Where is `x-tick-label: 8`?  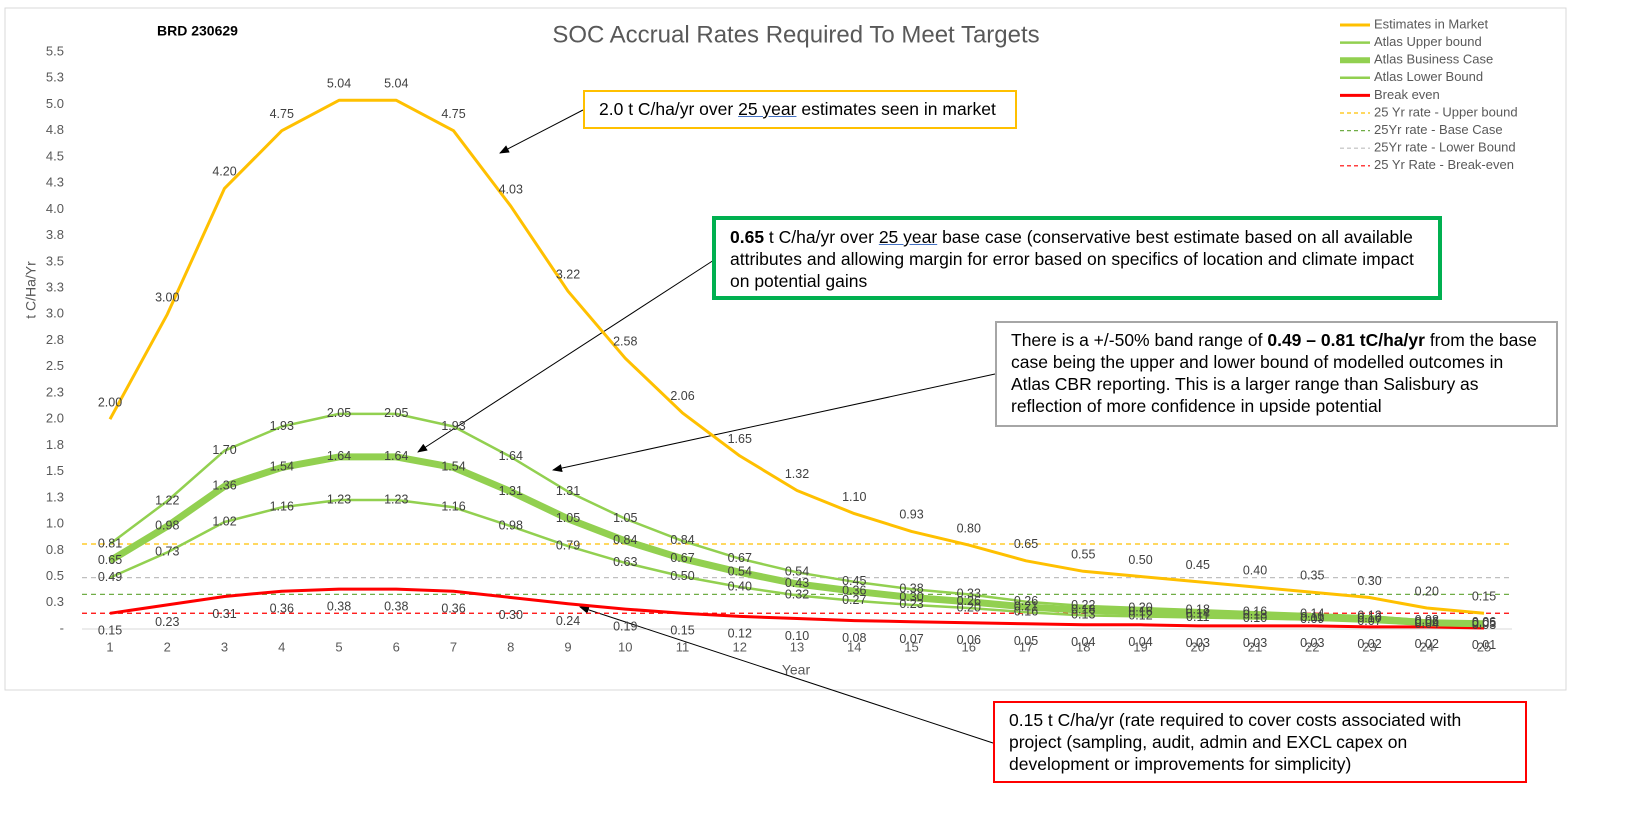
x-tick-label: 8 is located at coordinates (510, 646).